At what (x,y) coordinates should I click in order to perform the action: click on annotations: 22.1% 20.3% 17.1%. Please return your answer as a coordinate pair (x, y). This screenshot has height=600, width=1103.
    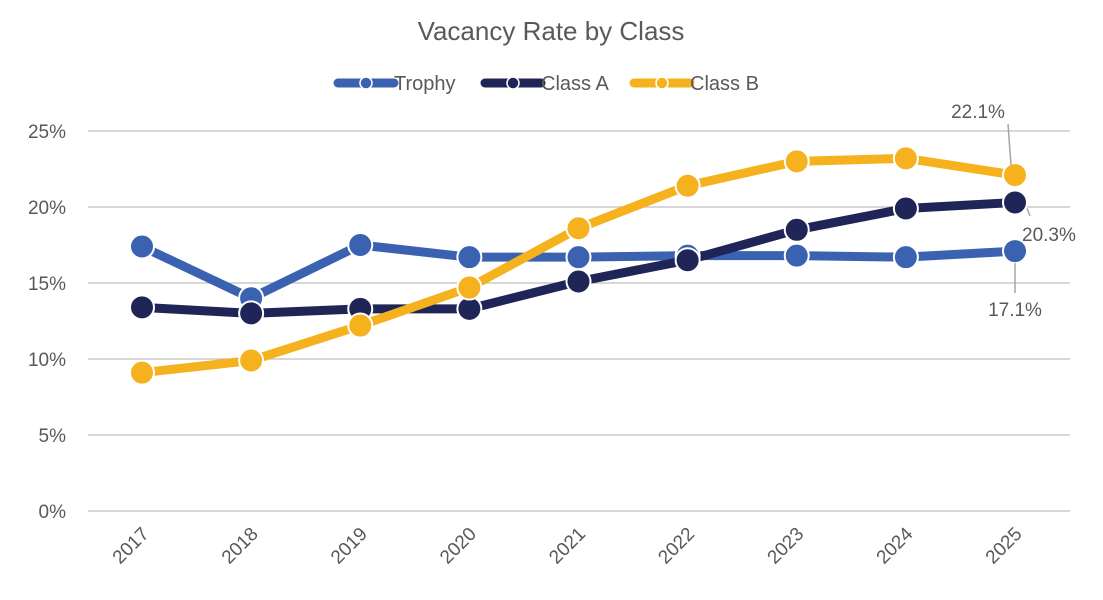
    Looking at the image, I should click on (1013, 211).